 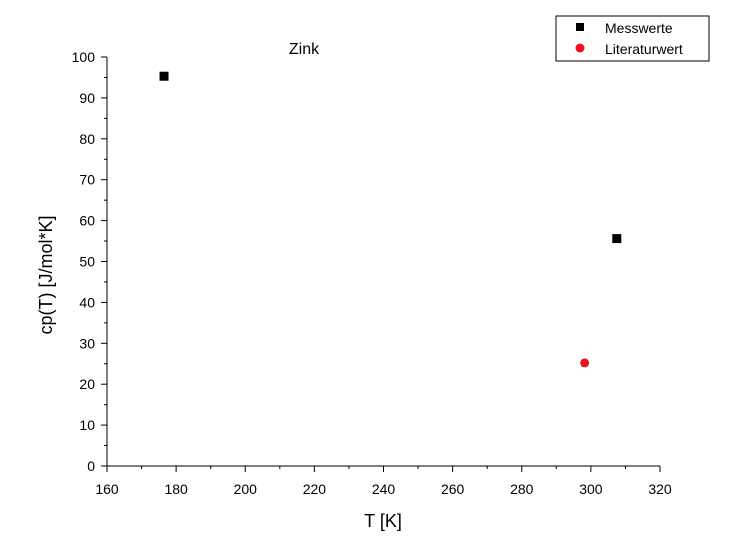 I want to click on y-tick-label: 20, so click(x=87, y=384).